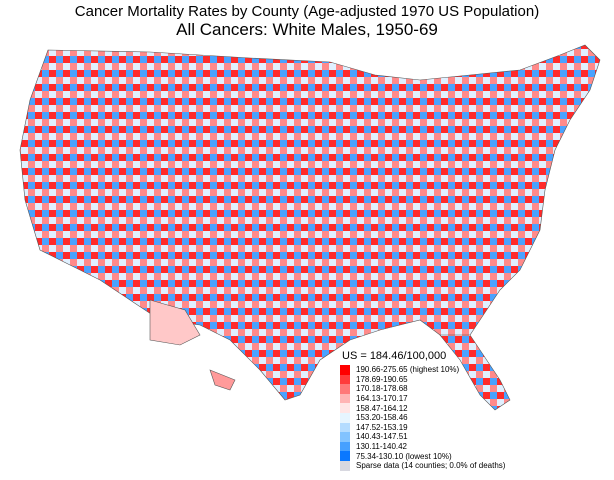 The height and width of the screenshot is (480, 614). Describe the element at coordinates (422, 370) in the screenshot. I see `legend-item: 190.66-275.65 (highest 10%)` at that location.